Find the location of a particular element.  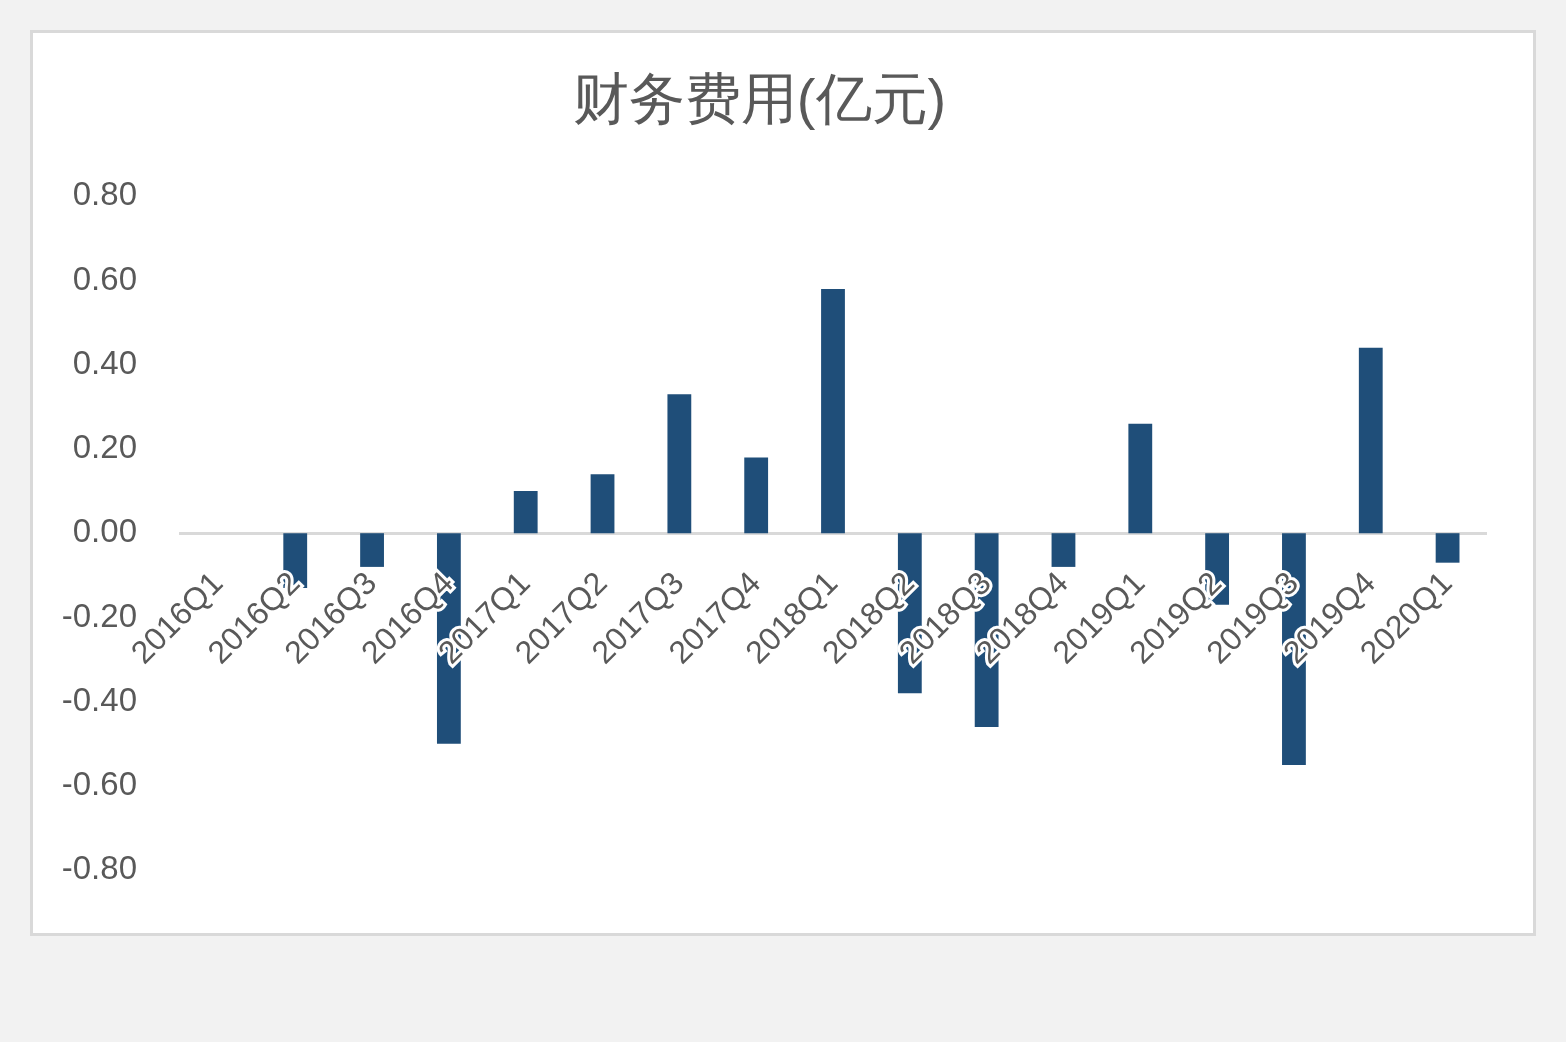

y-tick-label: 0.60 is located at coordinates (104, 278).